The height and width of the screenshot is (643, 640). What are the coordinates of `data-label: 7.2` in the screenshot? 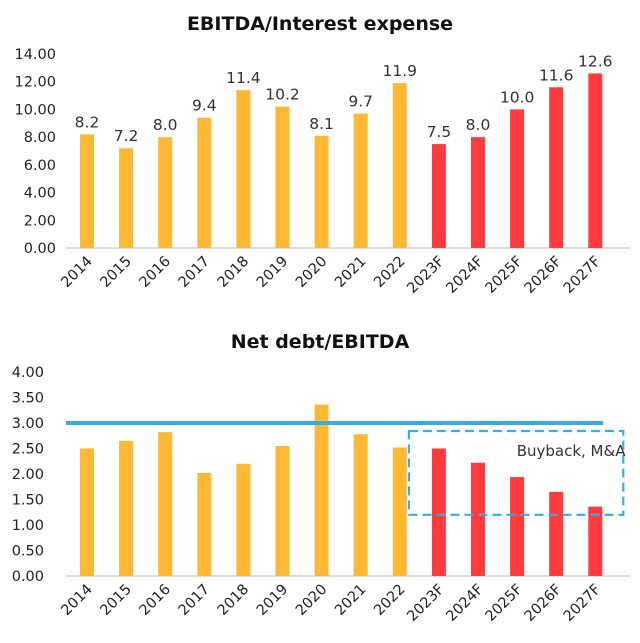 It's located at (126, 136).